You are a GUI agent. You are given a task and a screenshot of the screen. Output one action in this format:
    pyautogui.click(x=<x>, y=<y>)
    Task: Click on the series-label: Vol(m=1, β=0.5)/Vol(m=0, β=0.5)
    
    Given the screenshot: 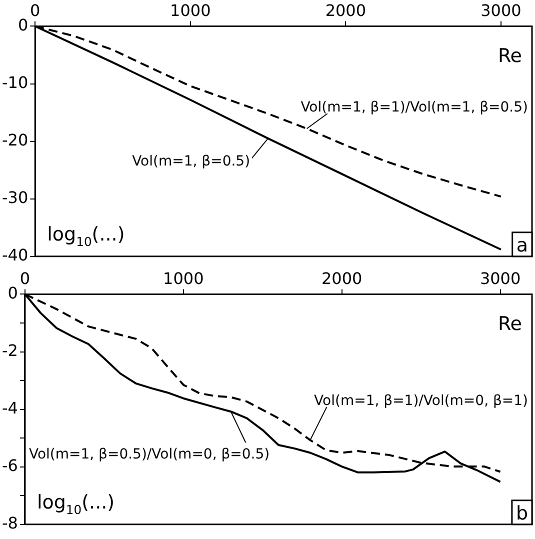 What is the action you would take?
    pyautogui.click(x=149, y=454)
    